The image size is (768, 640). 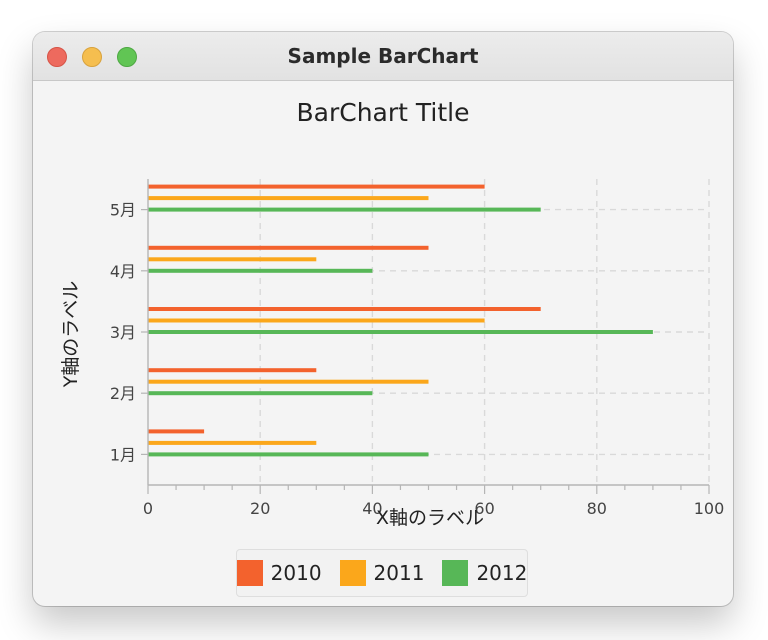 I want to click on x-tick-label: 100, so click(x=709, y=508).